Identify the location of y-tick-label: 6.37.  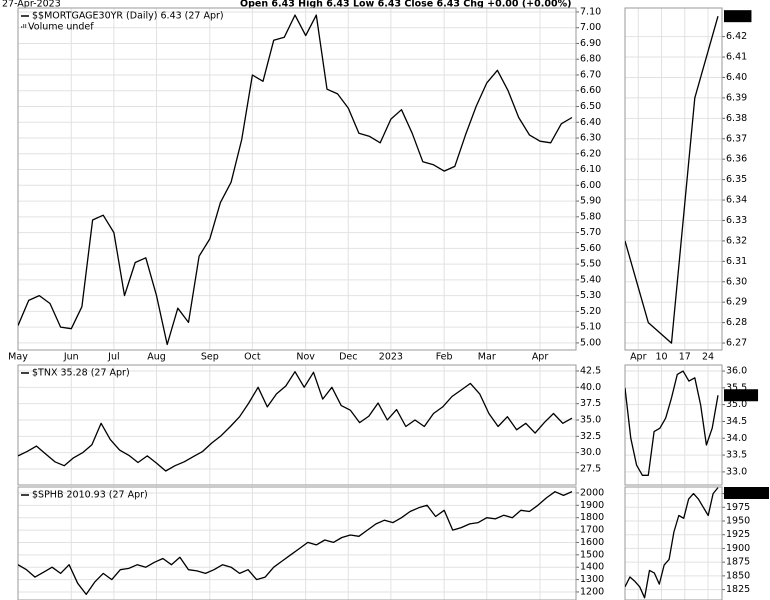
(736, 138).